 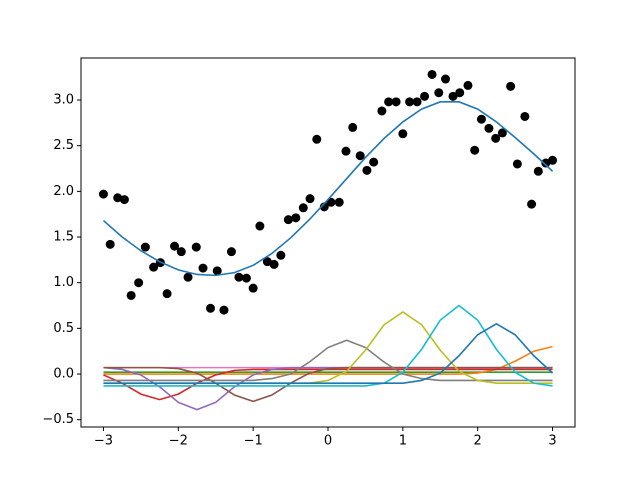 What do you see at coordinates (552, 441) in the screenshot?
I see `x-tick-label: 3` at bounding box center [552, 441].